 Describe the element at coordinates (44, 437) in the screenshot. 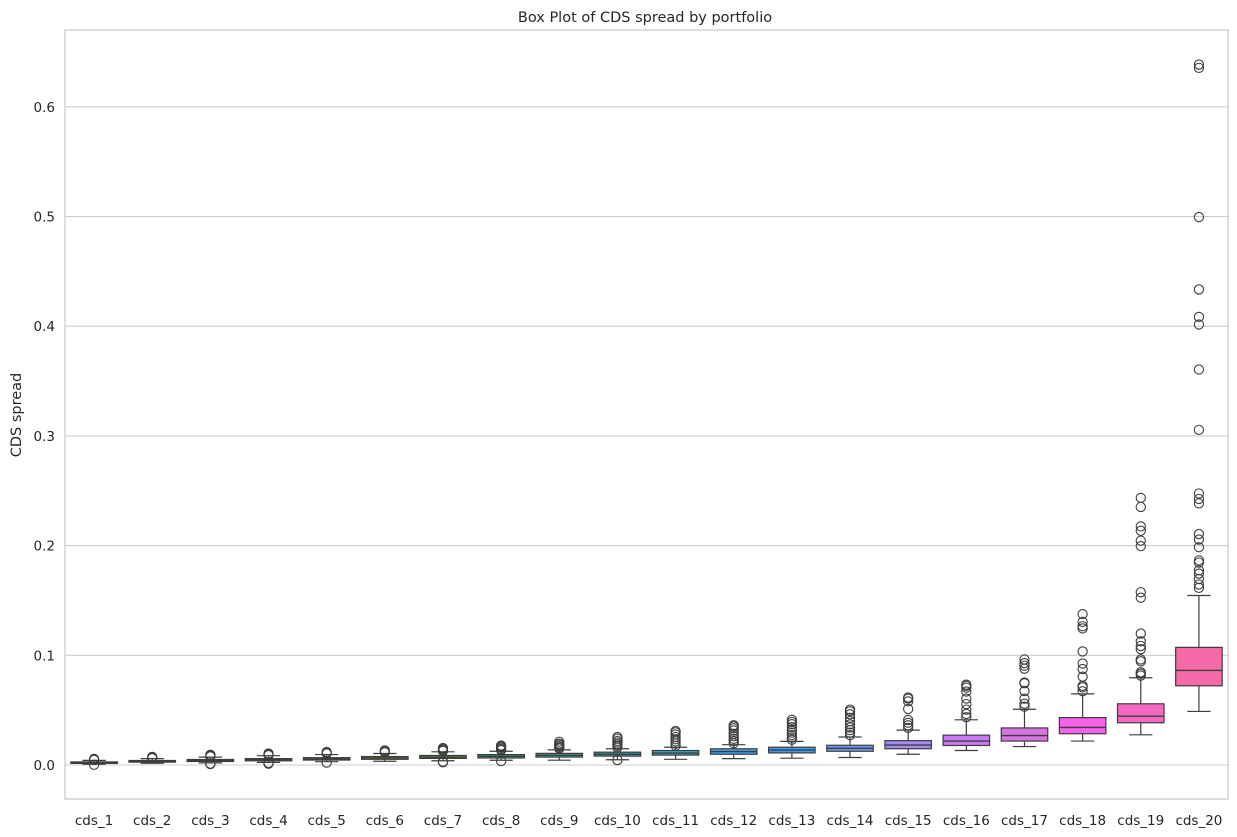

I see `y-tick-label: 0.3` at that location.